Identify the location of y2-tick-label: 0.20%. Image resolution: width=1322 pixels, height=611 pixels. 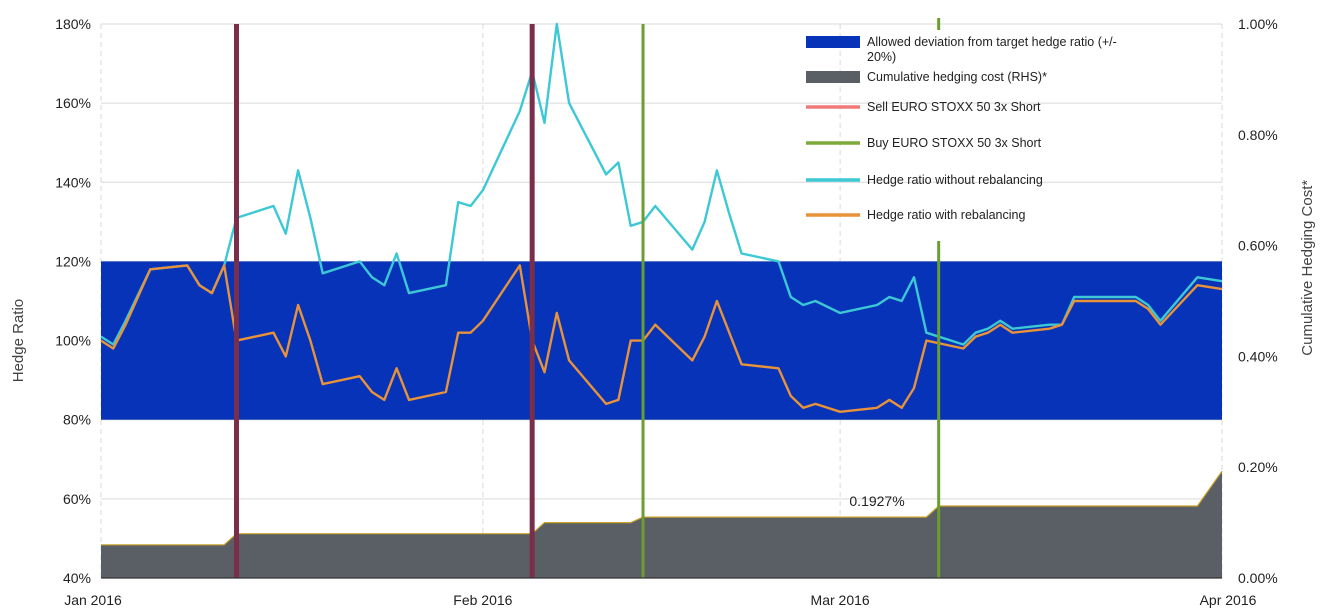
(1258, 467).